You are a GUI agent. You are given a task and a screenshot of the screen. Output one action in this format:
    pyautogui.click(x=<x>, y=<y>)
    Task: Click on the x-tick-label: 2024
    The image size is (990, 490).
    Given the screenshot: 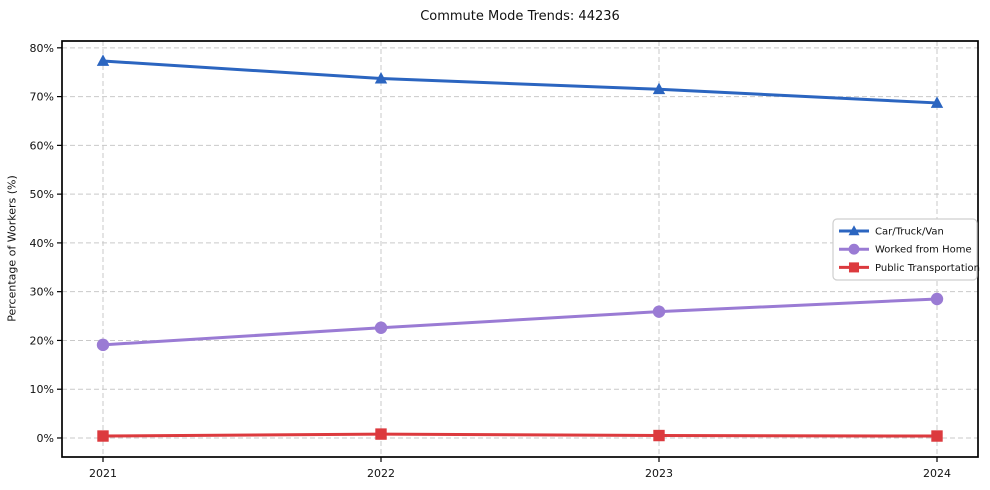 What is the action you would take?
    pyautogui.click(x=937, y=473)
    